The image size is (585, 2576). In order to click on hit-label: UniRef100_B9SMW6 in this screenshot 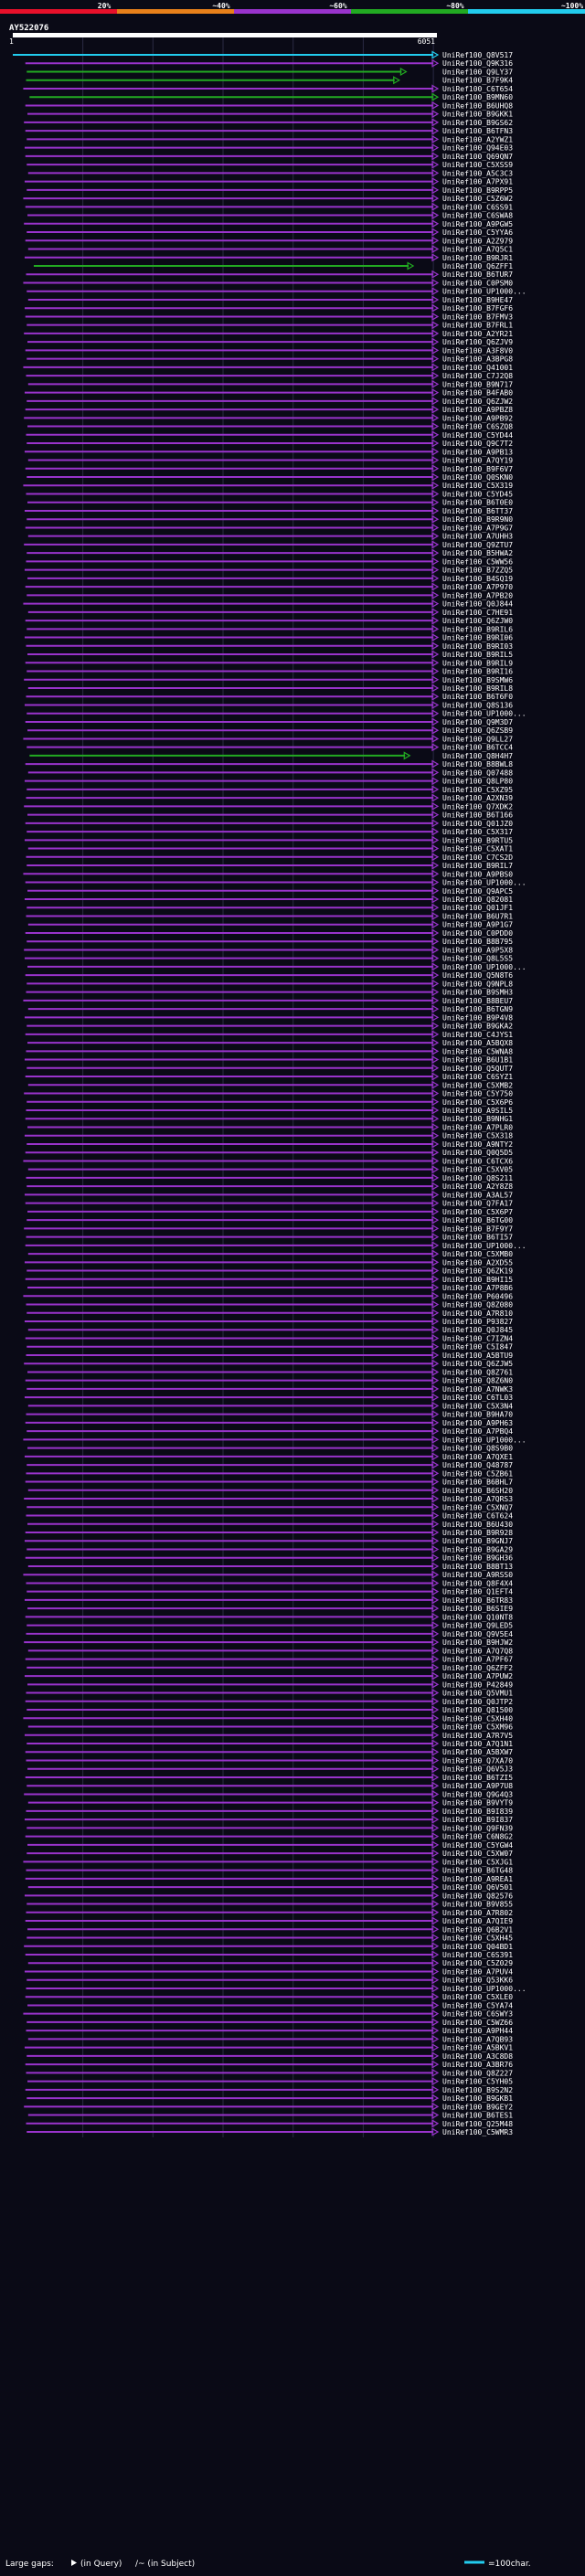, I will do `click(478, 680)`.